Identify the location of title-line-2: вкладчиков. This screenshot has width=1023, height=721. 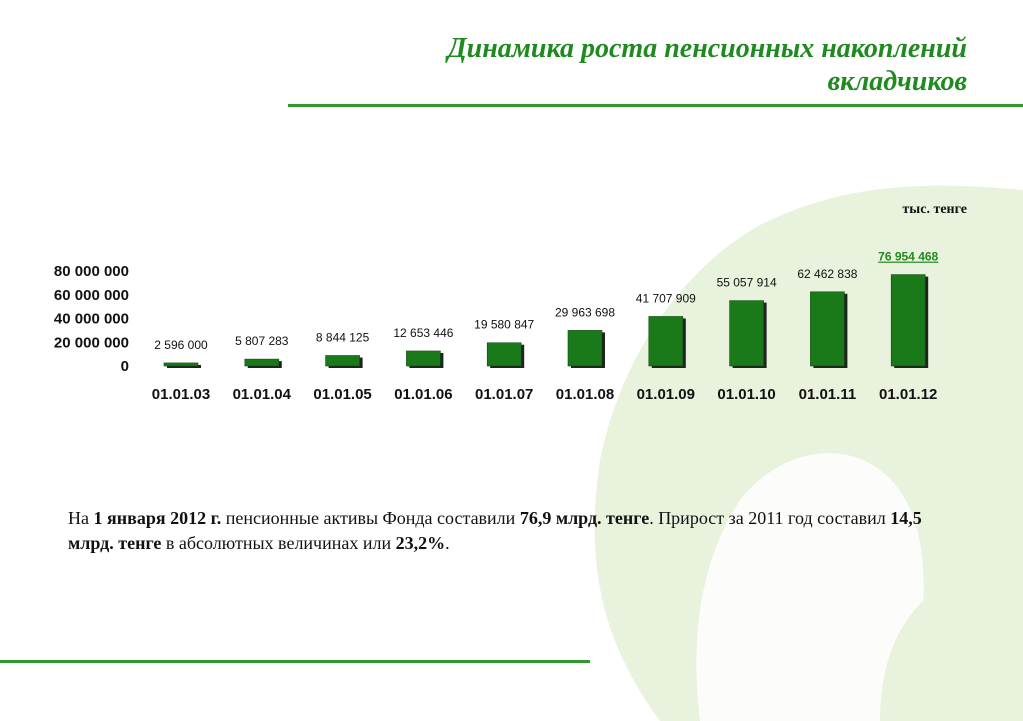
(897, 81).